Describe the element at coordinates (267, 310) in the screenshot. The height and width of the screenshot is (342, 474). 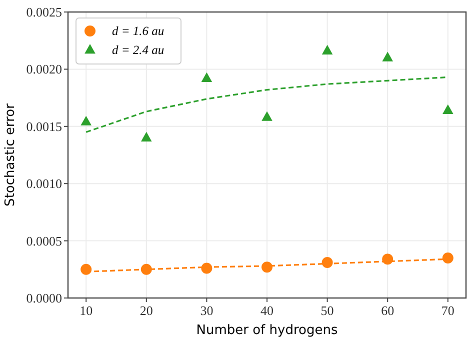
I see `x-tick-label: 40` at that location.